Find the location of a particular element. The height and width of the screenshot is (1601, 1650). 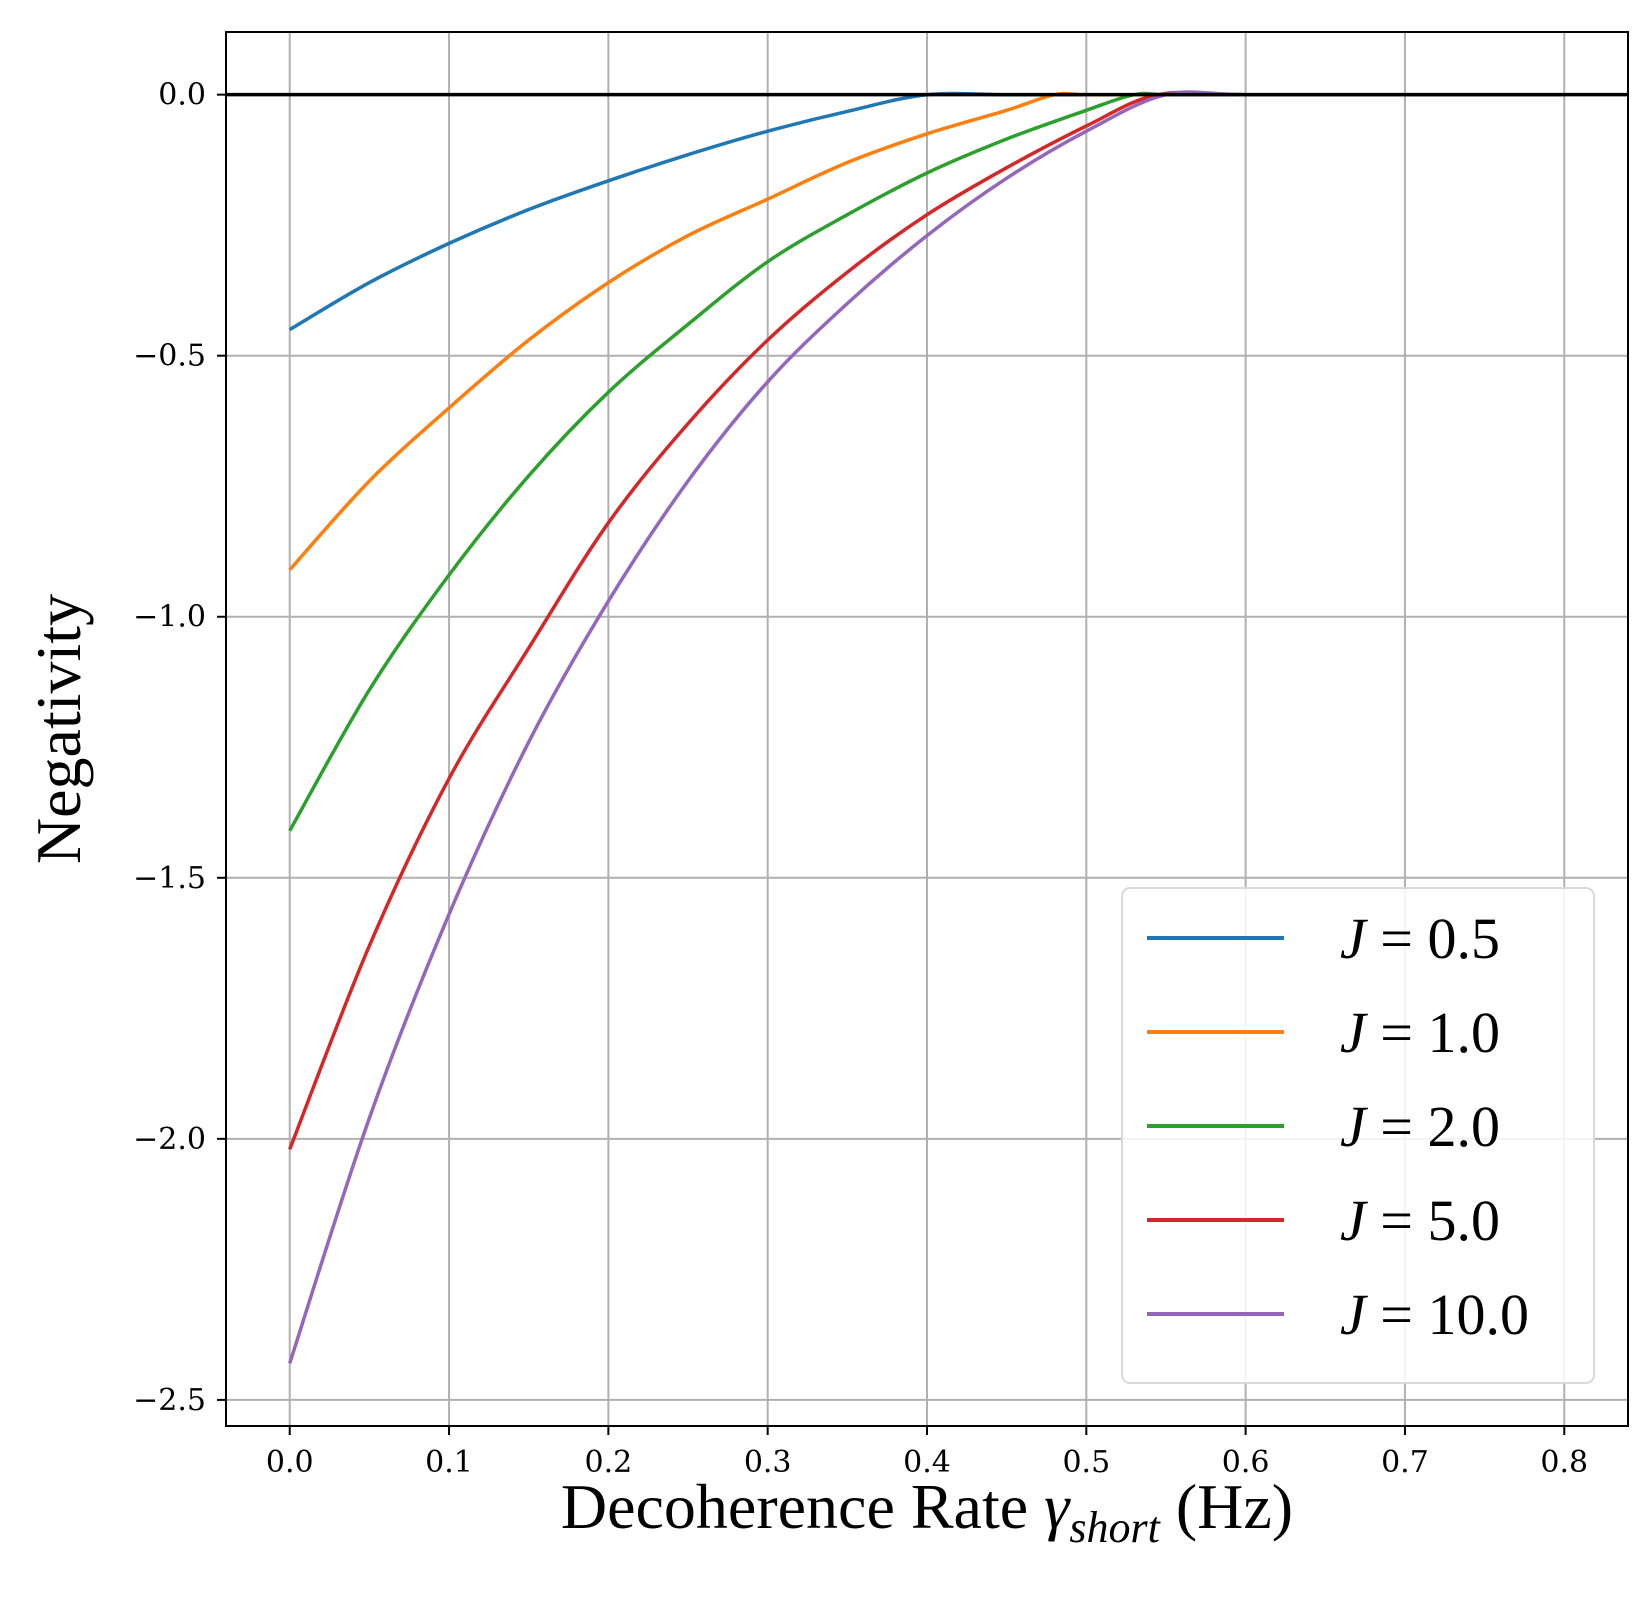

x-tick-label: 0.7 is located at coordinates (1405, 1462).